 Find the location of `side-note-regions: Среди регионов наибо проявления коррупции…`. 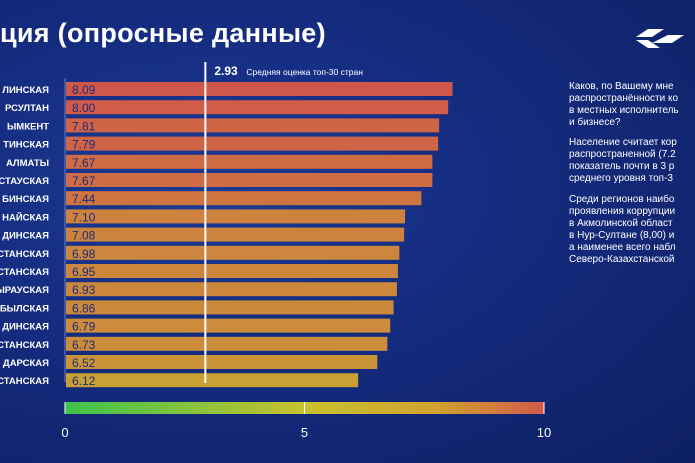

side-note-regions: Среди регионов наибо проявления коррупции… is located at coordinates (622, 229).